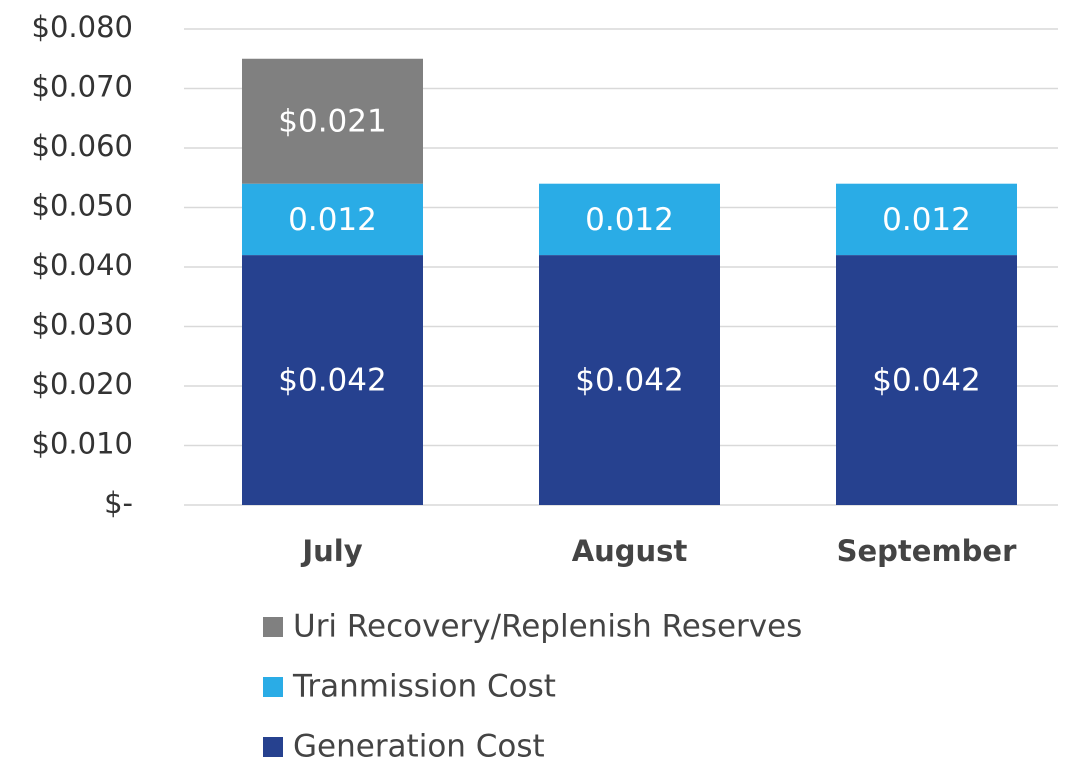  Describe the element at coordinates (630, 551) in the screenshot. I see `x-tick-label: August` at that location.